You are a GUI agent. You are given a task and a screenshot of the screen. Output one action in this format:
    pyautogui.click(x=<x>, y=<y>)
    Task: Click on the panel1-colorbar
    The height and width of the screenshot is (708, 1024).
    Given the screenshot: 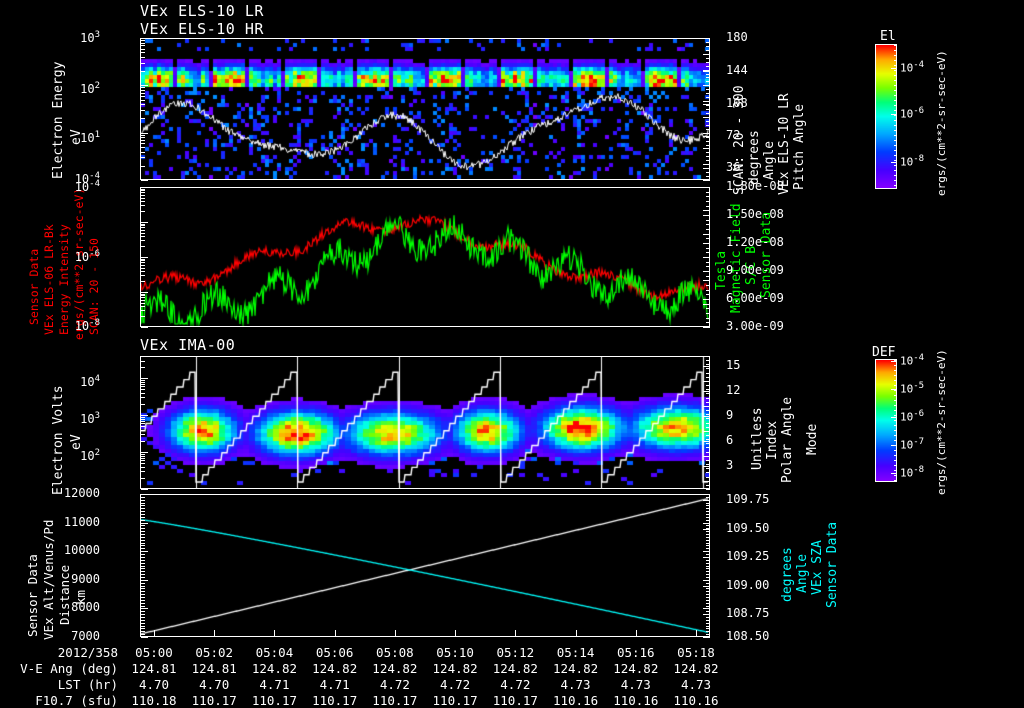 What is the action you would take?
    pyautogui.click(x=886, y=116)
    